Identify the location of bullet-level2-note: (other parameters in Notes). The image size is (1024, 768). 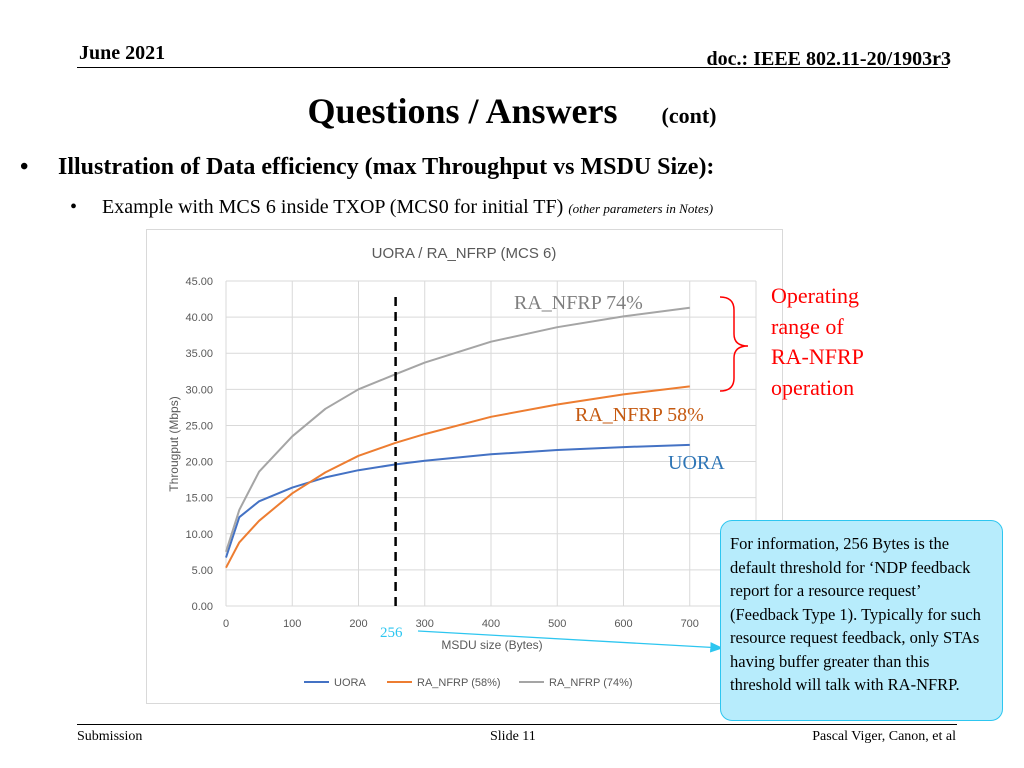
(641, 208).